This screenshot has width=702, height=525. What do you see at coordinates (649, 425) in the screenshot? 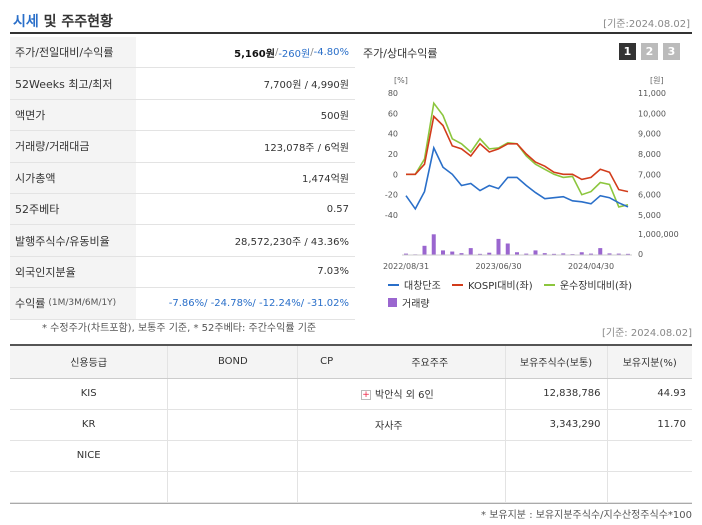
I see `pct-cell: 11.70` at bounding box center [649, 425].